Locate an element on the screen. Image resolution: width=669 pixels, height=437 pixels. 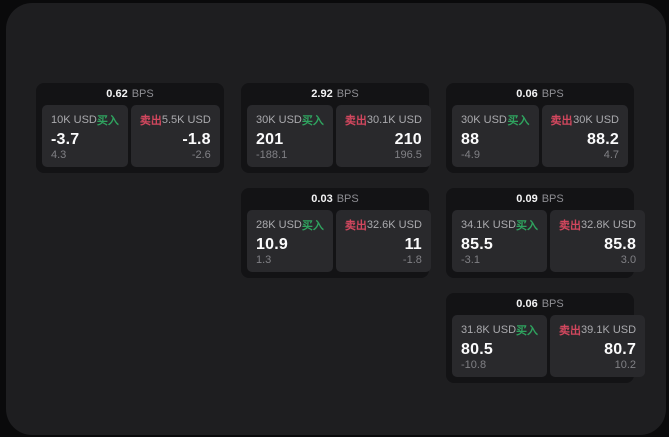
card-header: 0.03 BPS is located at coordinates (335, 199).